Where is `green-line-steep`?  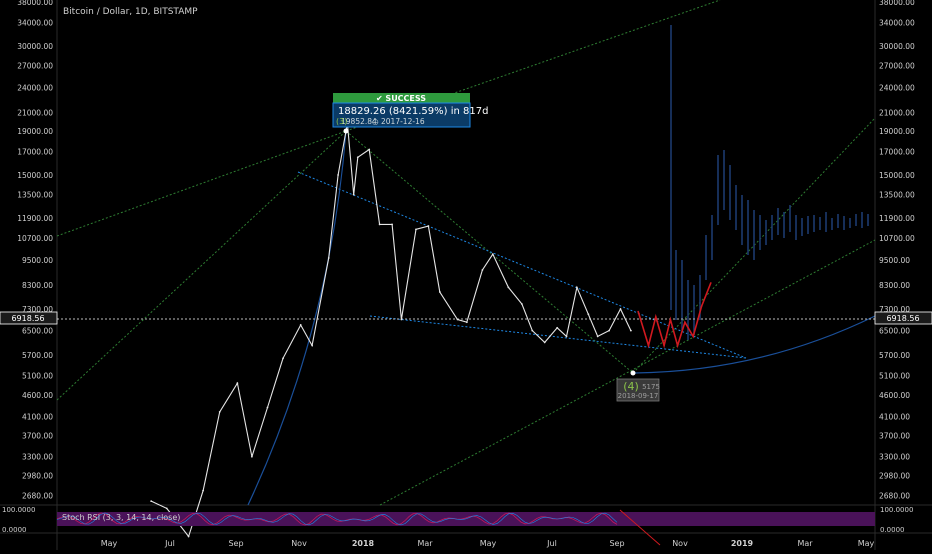
green-line-steep is located at coordinates (754, 245).